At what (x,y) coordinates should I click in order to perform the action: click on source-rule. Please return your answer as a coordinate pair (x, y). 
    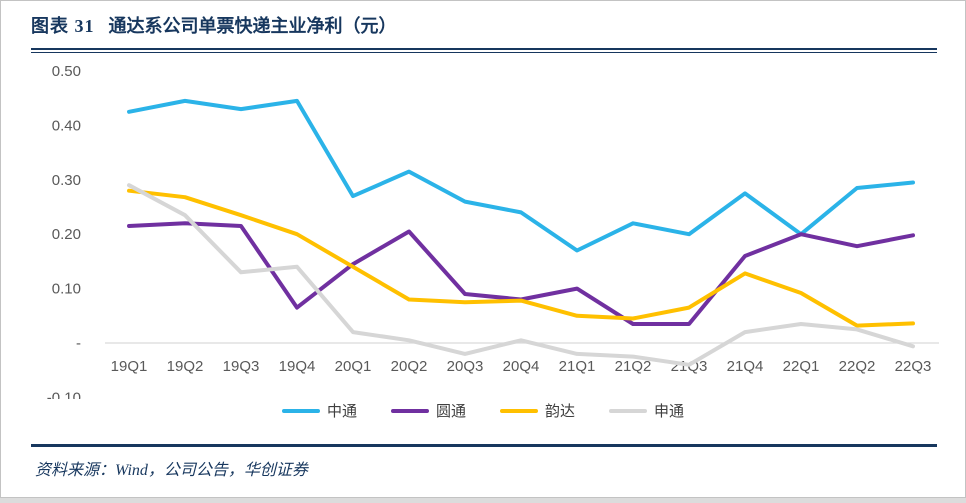
    Looking at the image, I should click on (484, 445).